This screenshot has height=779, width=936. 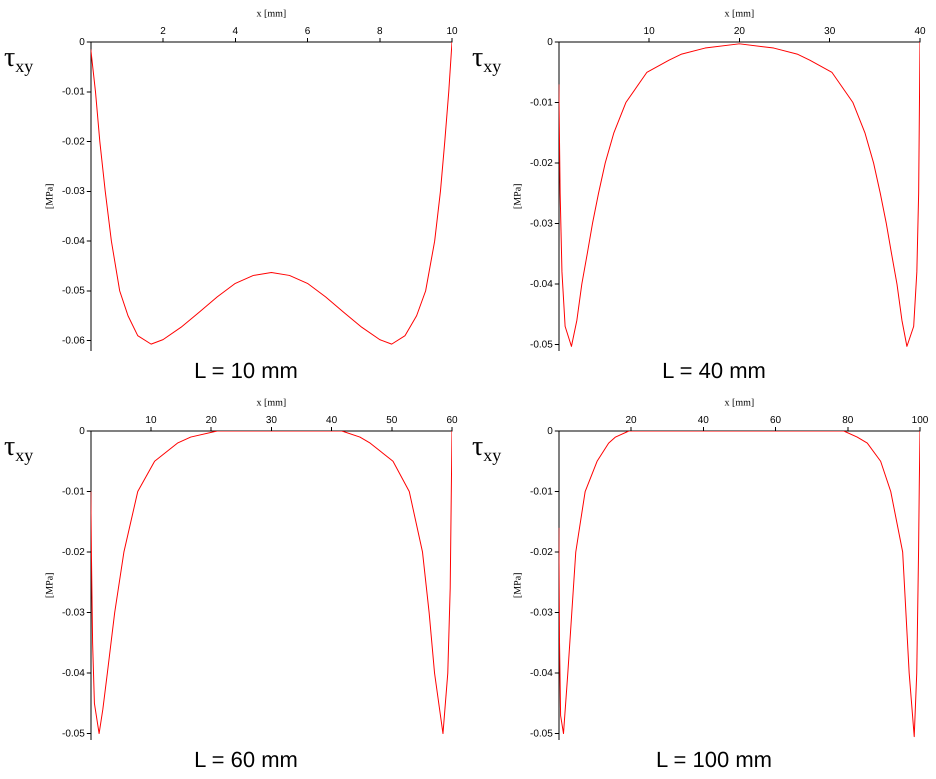 What do you see at coordinates (246, 370) in the screenshot?
I see `text: L = 10 mm` at bounding box center [246, 370].